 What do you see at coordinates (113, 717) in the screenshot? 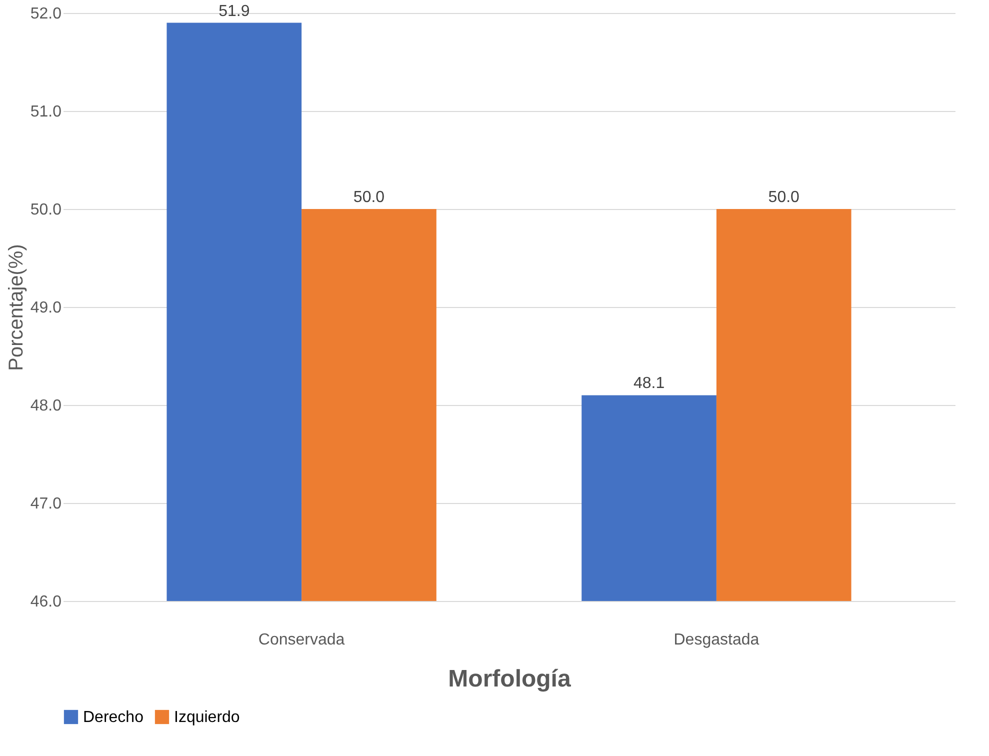
I see `legend-label: Derecho` at bounding box center [113, 717].